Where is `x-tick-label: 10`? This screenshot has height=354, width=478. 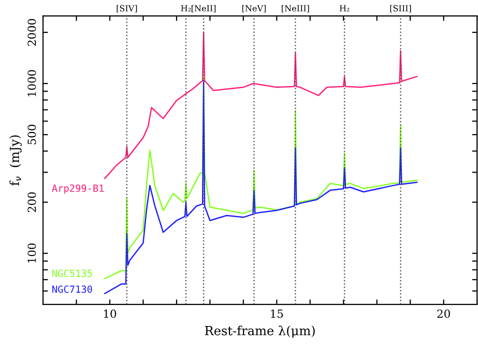 x-tick-label: 10 is located at coordinates (110, 313).